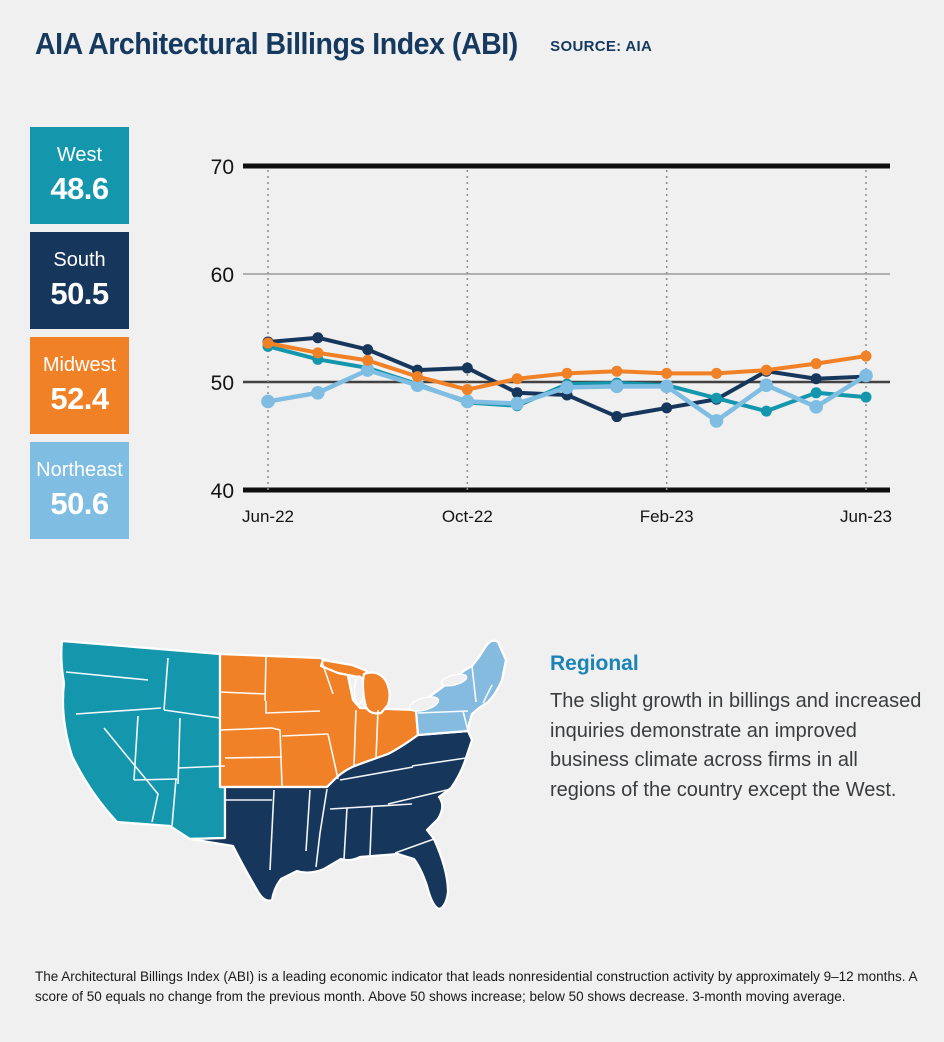 This screenshot has height=1042, width=944. What do you see at coordinates (79, 398) in the screenshot?
I see `legend-midwest-value: 52.4` at bounding box center [79, 398].